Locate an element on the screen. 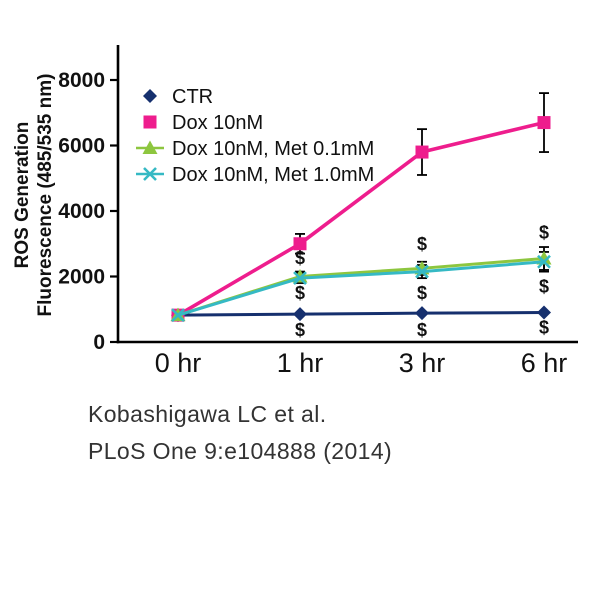 This screenshot has height=600, width=600. y-tick-label: 6000 is located at coordinates (81, 146).